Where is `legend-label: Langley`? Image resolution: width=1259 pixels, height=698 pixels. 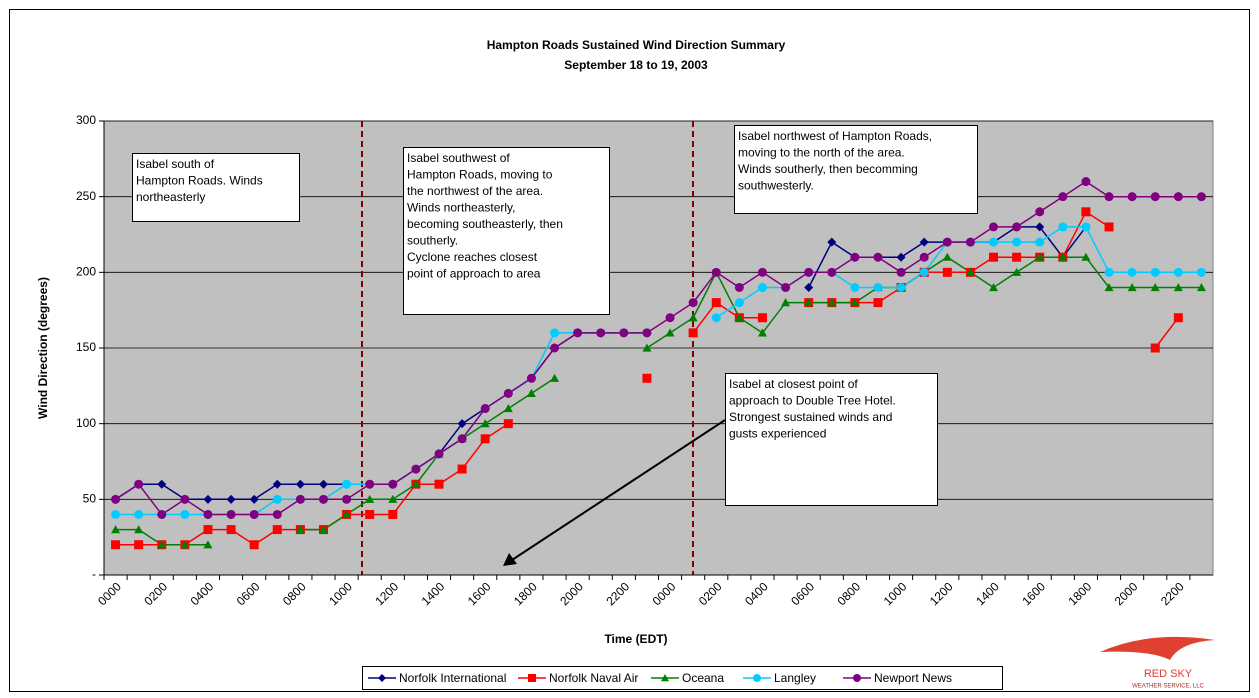
legend-label: Langley is located at coordinates (795, 678).